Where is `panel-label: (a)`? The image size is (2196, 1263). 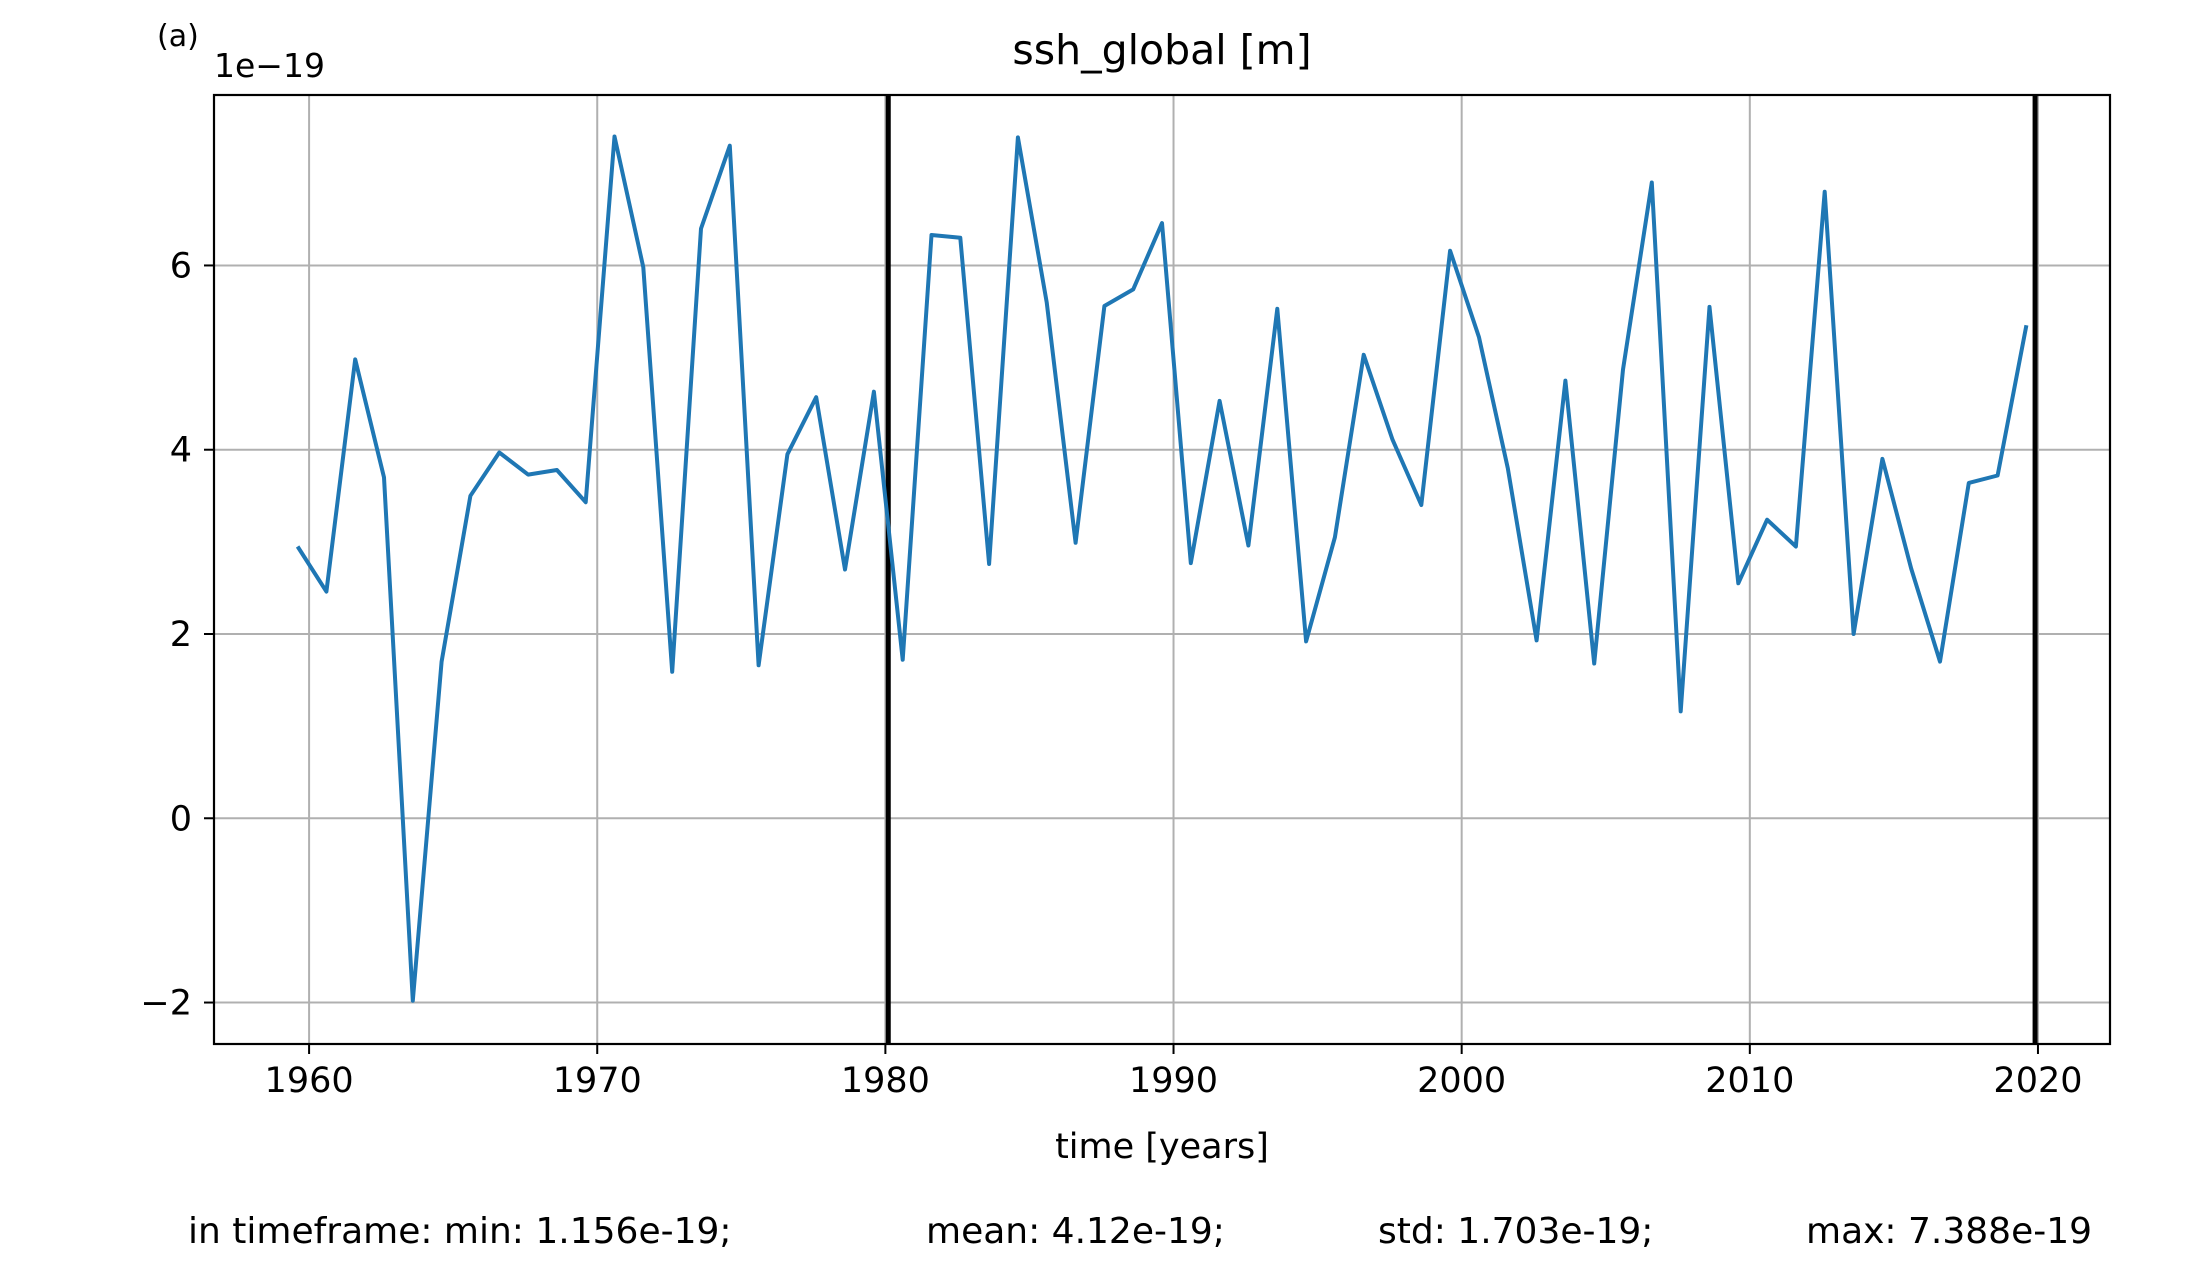 panel-label: (a) is located at coordinates (178, 36).